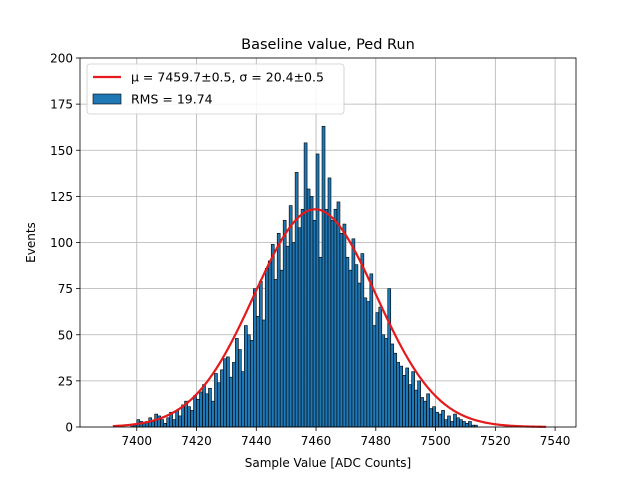  I want to click on chart-title: Baseline value, Ped Run, so click(328, 45).